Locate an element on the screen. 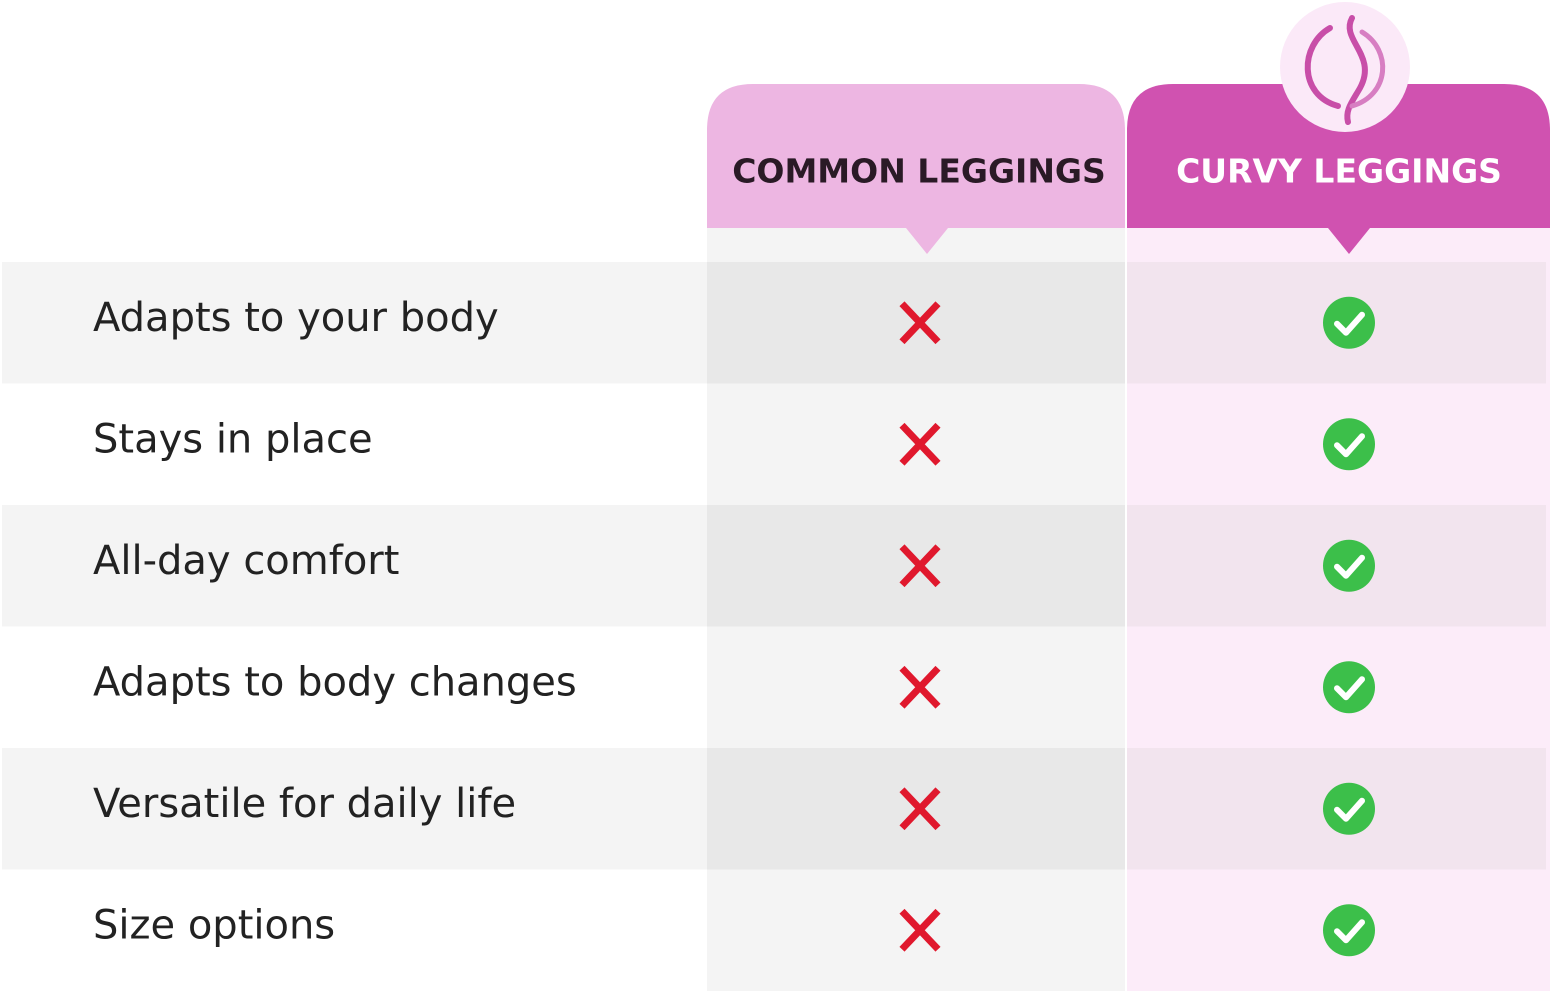 This screenshot has width=1559, height=1005. common-header is located at coordinates (916, 156).